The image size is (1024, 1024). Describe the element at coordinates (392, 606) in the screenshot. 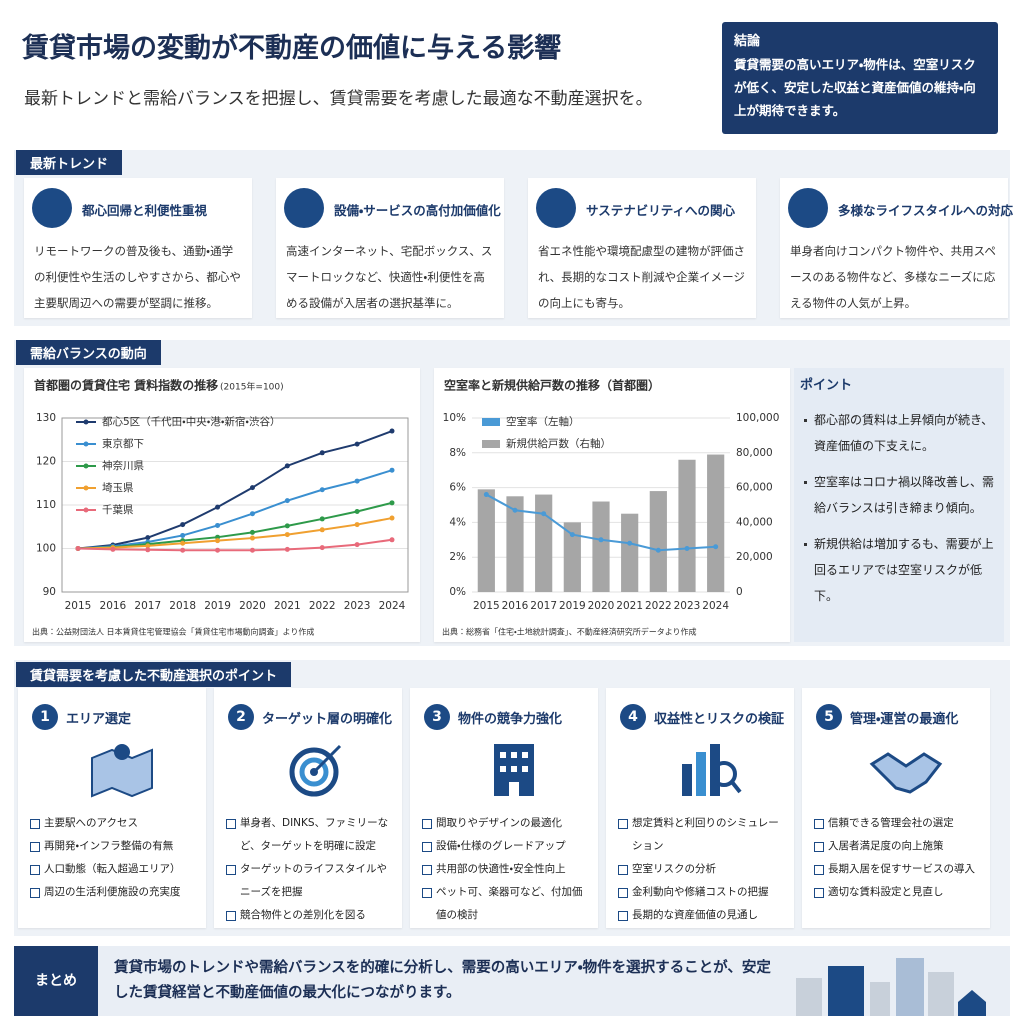

I see `x-tick-label: 2024` at that location.